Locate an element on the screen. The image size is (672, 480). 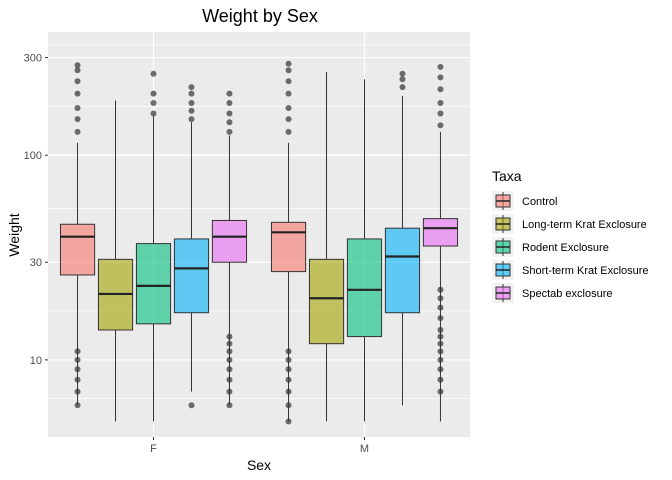
y-tick-label: 30 is located at coordinates (36, 263).